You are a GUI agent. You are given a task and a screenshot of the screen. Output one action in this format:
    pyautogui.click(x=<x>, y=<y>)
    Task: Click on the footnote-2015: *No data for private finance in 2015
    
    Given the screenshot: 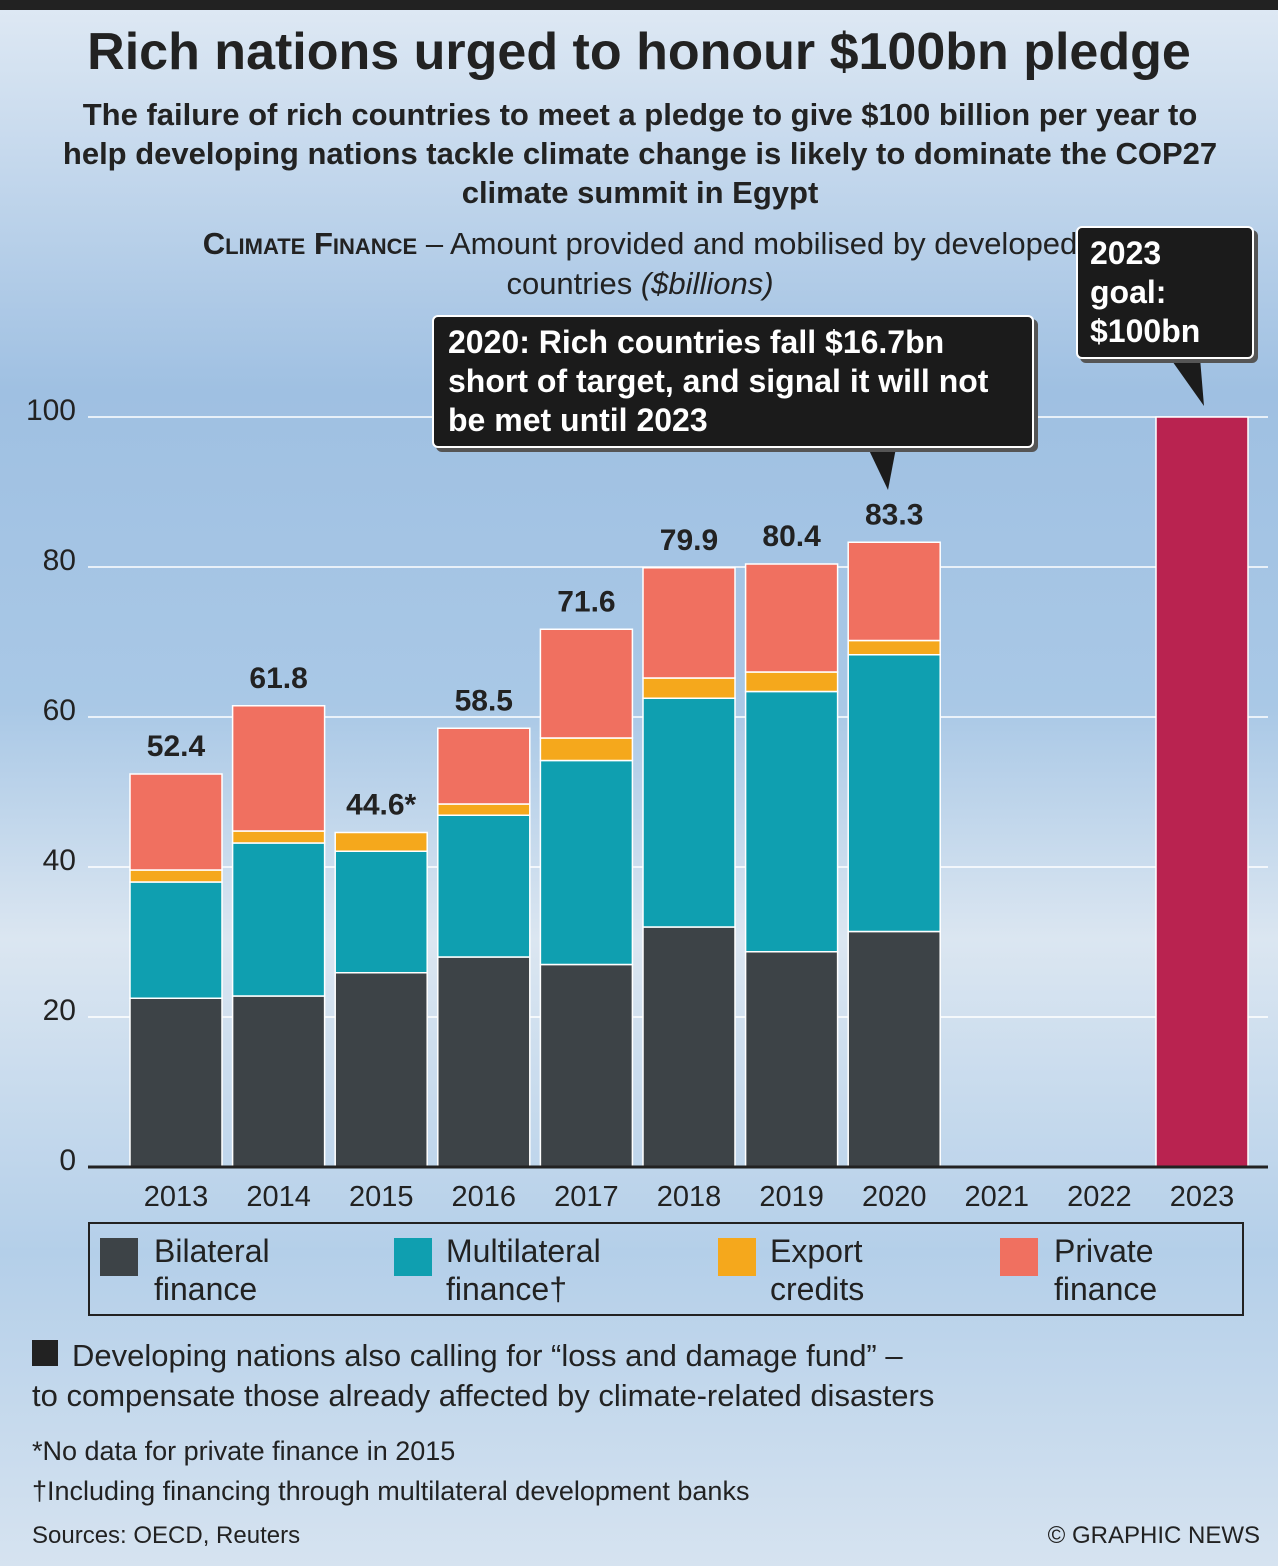 What is the action you would take?
    pyautogui.click(x=244, y=1451)
    